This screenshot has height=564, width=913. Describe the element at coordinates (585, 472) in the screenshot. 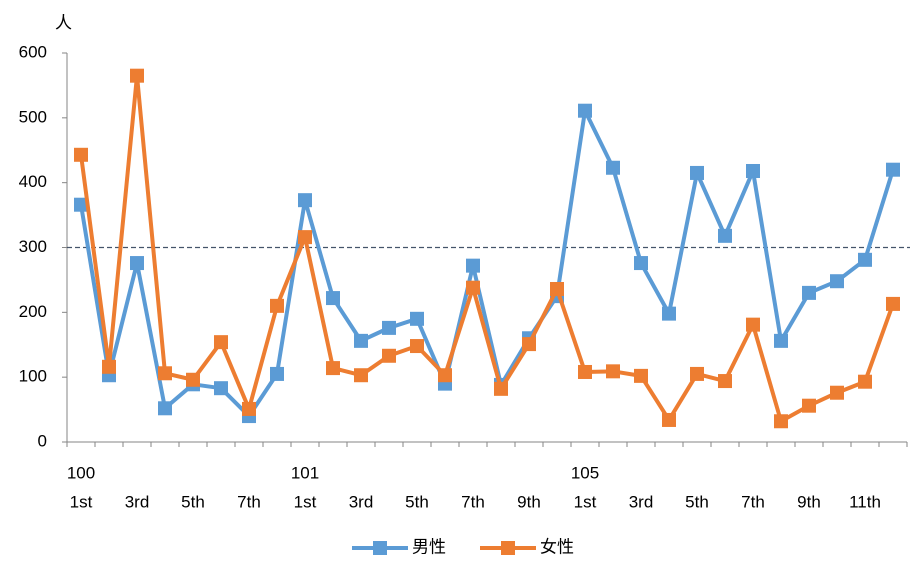

I see `x-group-label: 105` at that location.